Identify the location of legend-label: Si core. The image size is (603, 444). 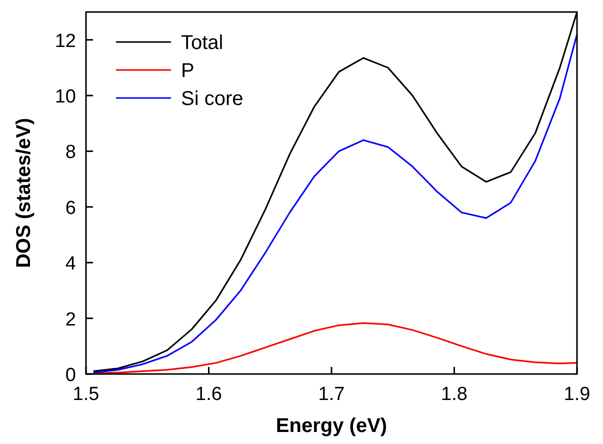
(212, 99).